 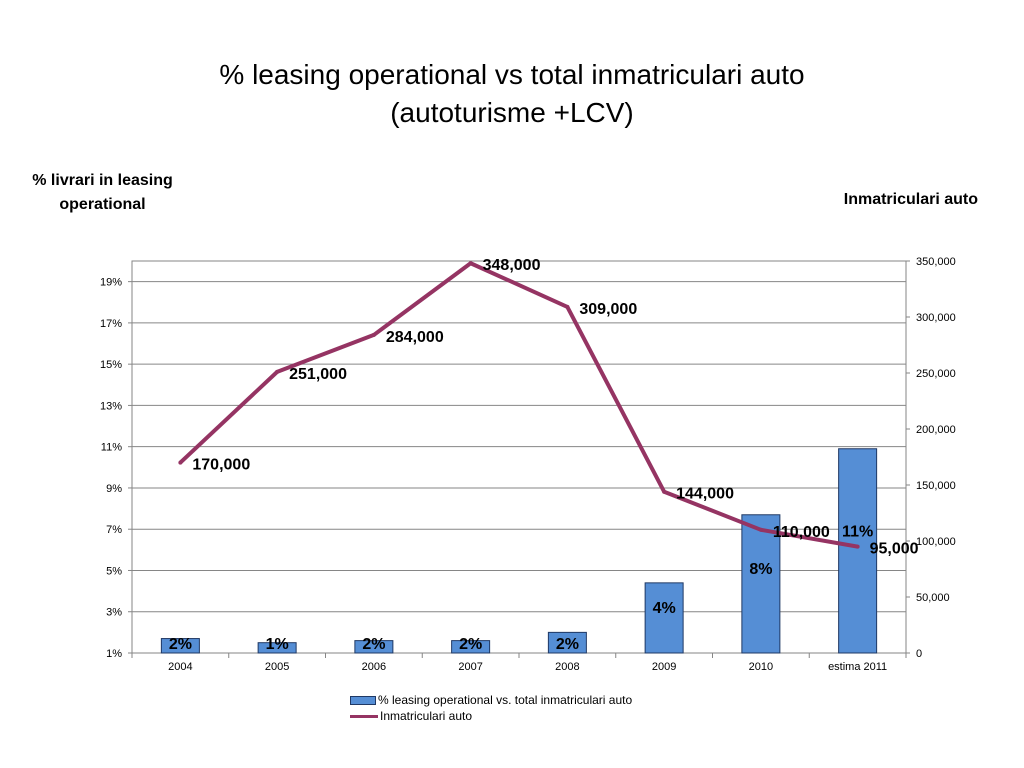 What do you see at coordinates (936, 486) in the screenshot?
I see `right-tick-label: 150,000` at bounding box center [936, 486].